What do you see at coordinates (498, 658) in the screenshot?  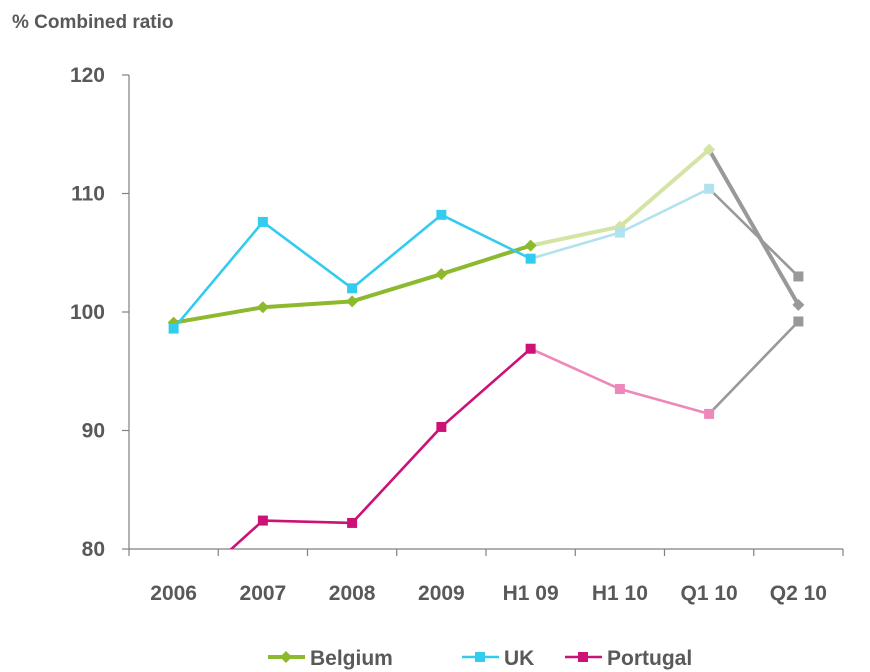 I see `legend-item-uk: UK` at bounding box center [498, 658].